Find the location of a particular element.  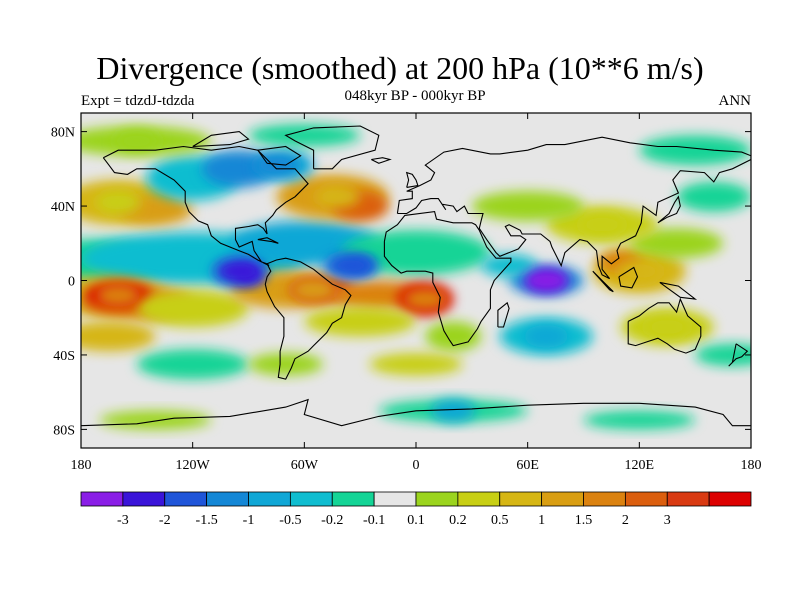

time-range-label: 048kyr BP - 000kyr BP is located at coordinates (415, 96).